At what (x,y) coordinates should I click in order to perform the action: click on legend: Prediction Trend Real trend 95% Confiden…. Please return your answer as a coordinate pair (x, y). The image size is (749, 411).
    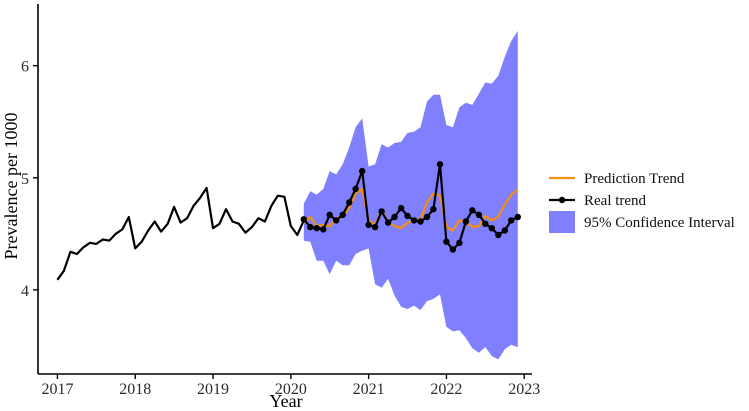
    Looking at the image, I should click on (642, 202).